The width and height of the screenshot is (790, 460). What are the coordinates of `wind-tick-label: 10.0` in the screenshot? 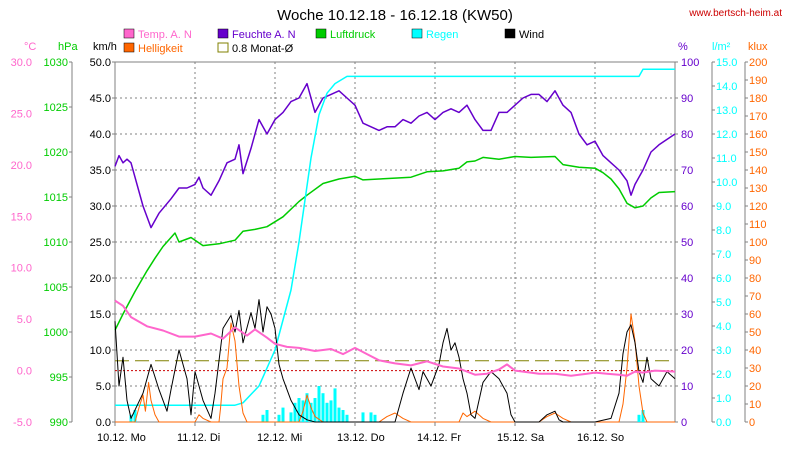 It's located at (100, 351).